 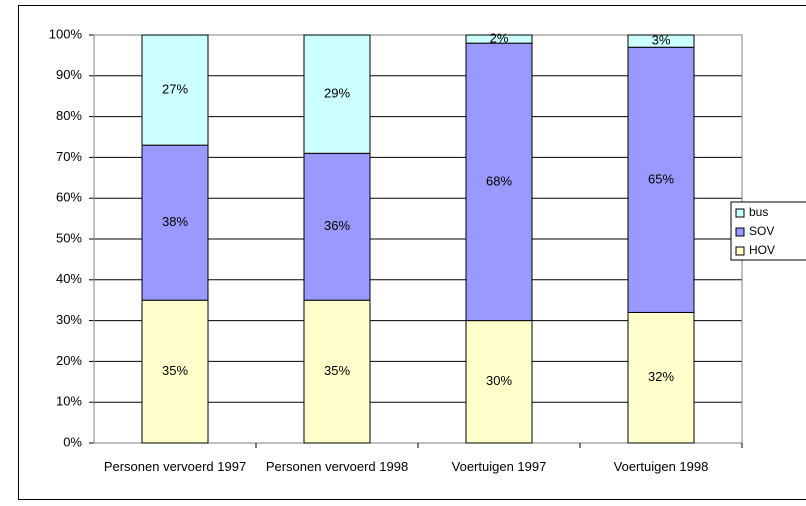 I want to click on y-tick-label: 30%, so click(x=69, y=319).